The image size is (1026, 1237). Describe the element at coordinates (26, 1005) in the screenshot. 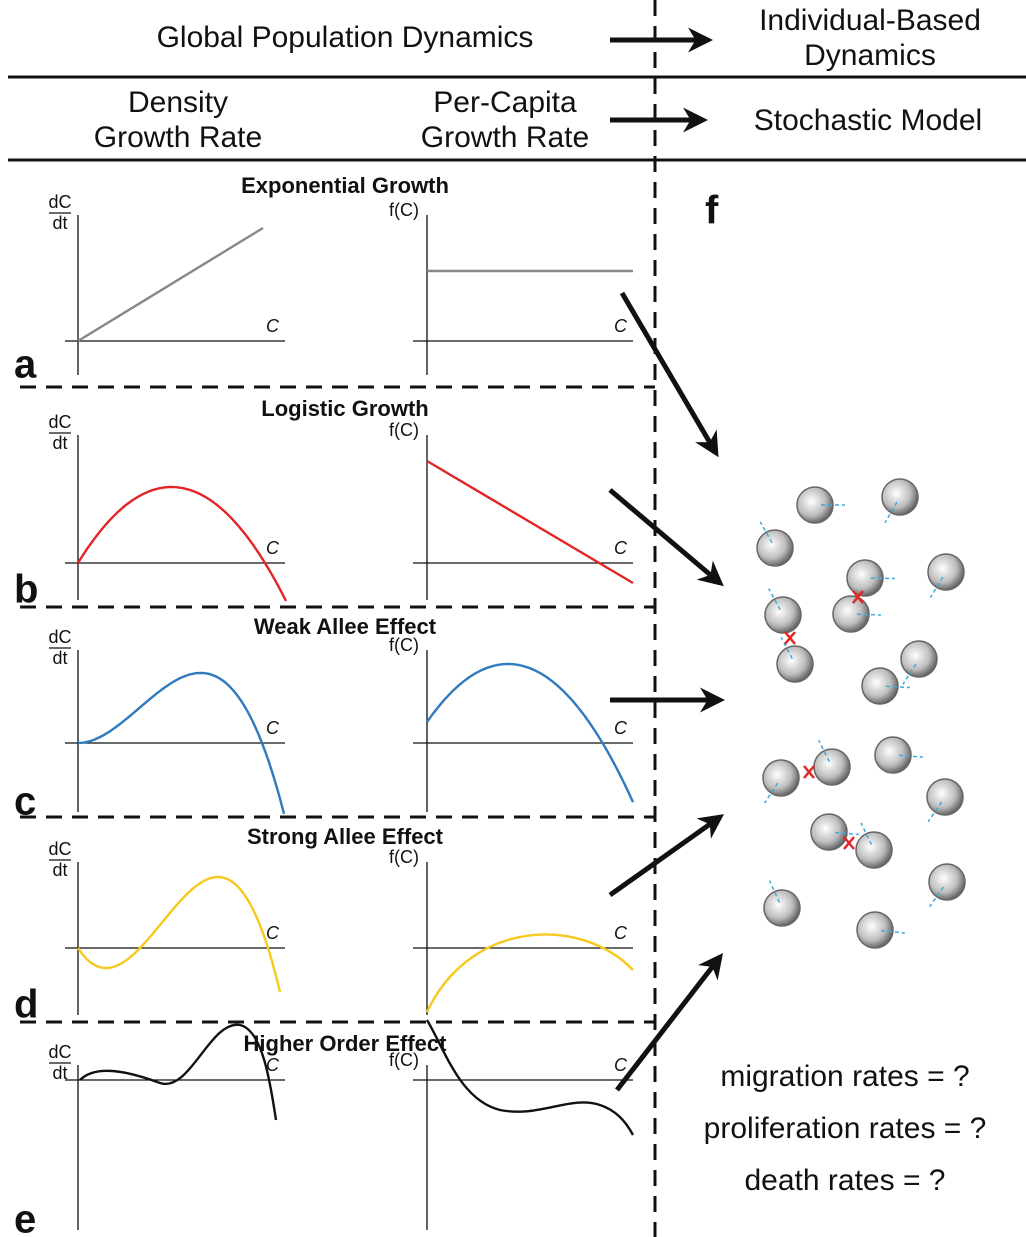

I see `panel-letter: d` at that location.